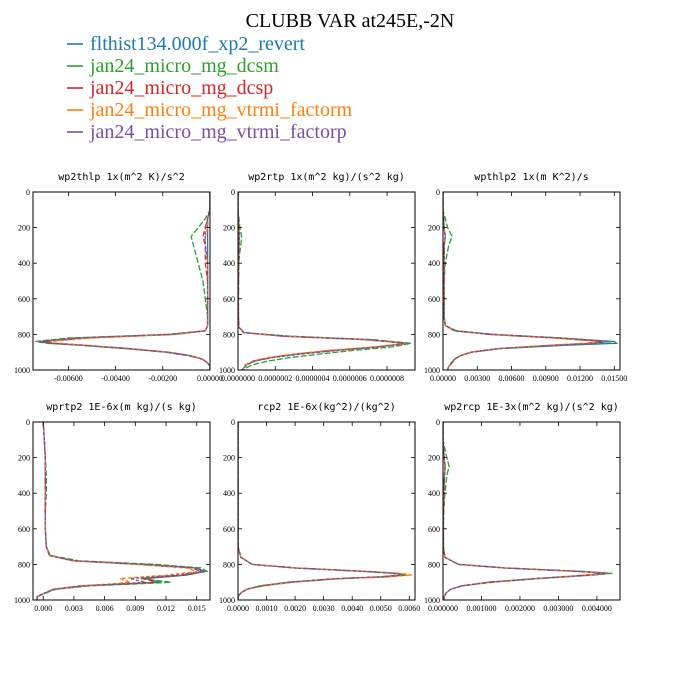 The height and width of the screenshot is (700, 700). I want to click on x-tick-label: 0.0020, so click(295, 608).